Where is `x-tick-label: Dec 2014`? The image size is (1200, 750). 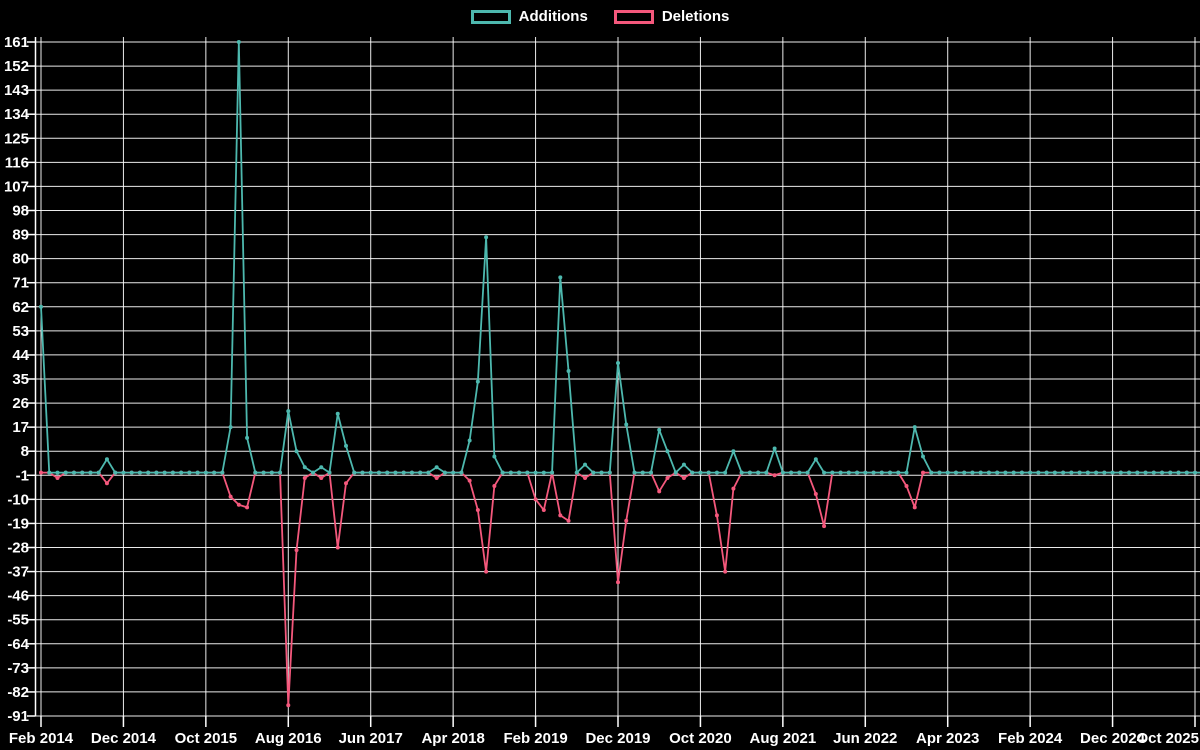 x-tick-label: Dec 2014 is located at coordinates (124, 738).